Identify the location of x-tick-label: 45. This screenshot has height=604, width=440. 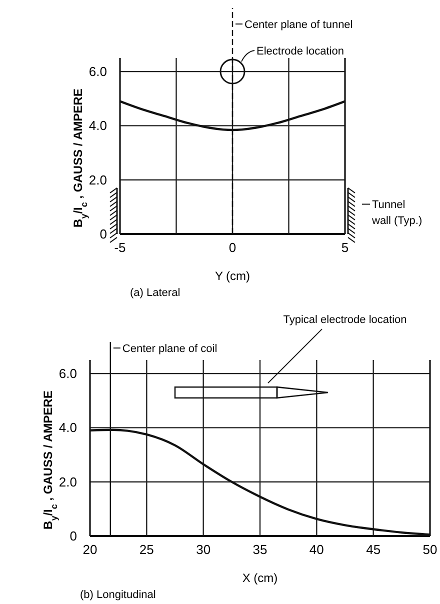
(373, 549).